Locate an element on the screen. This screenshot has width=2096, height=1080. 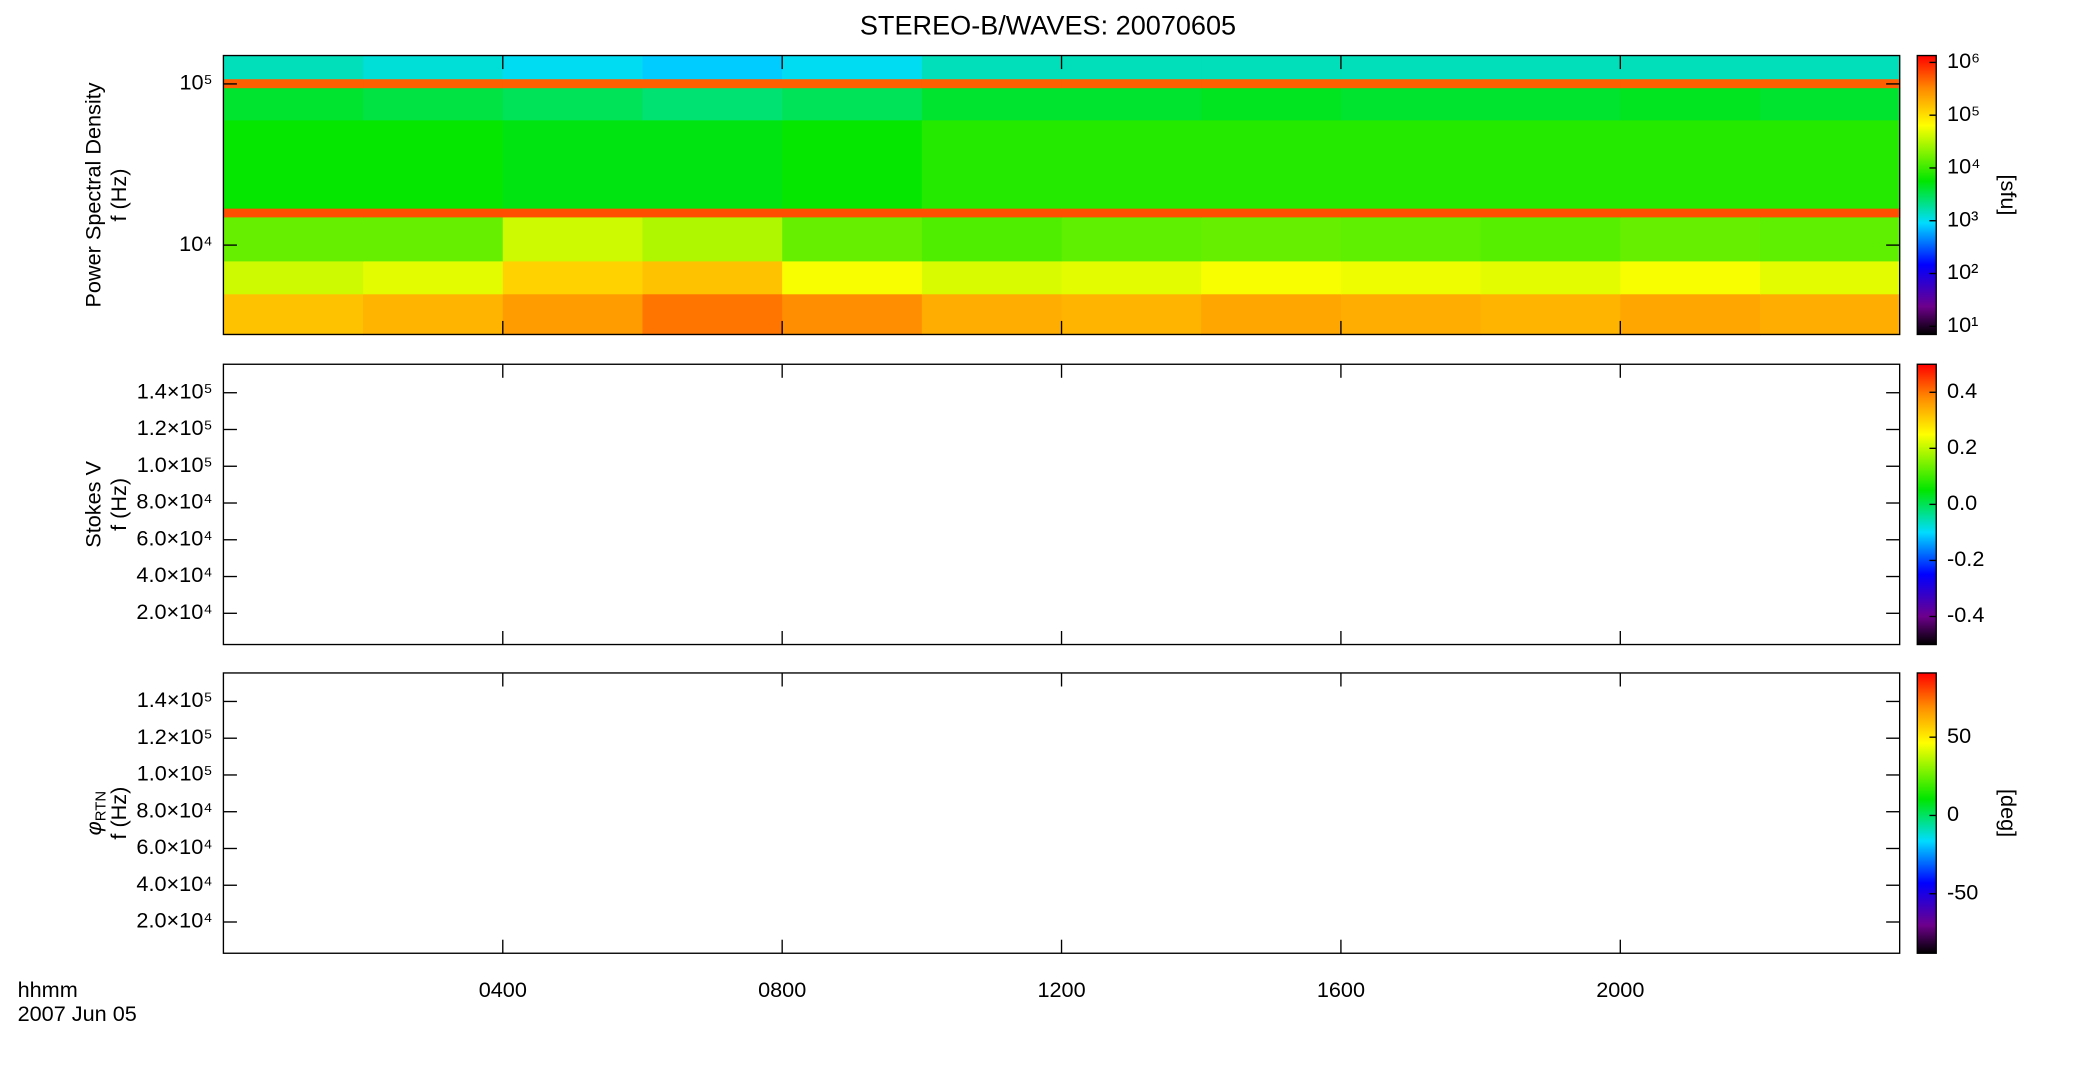
colorbar-tick-label: 0 is located at coordinates (1953, 813).